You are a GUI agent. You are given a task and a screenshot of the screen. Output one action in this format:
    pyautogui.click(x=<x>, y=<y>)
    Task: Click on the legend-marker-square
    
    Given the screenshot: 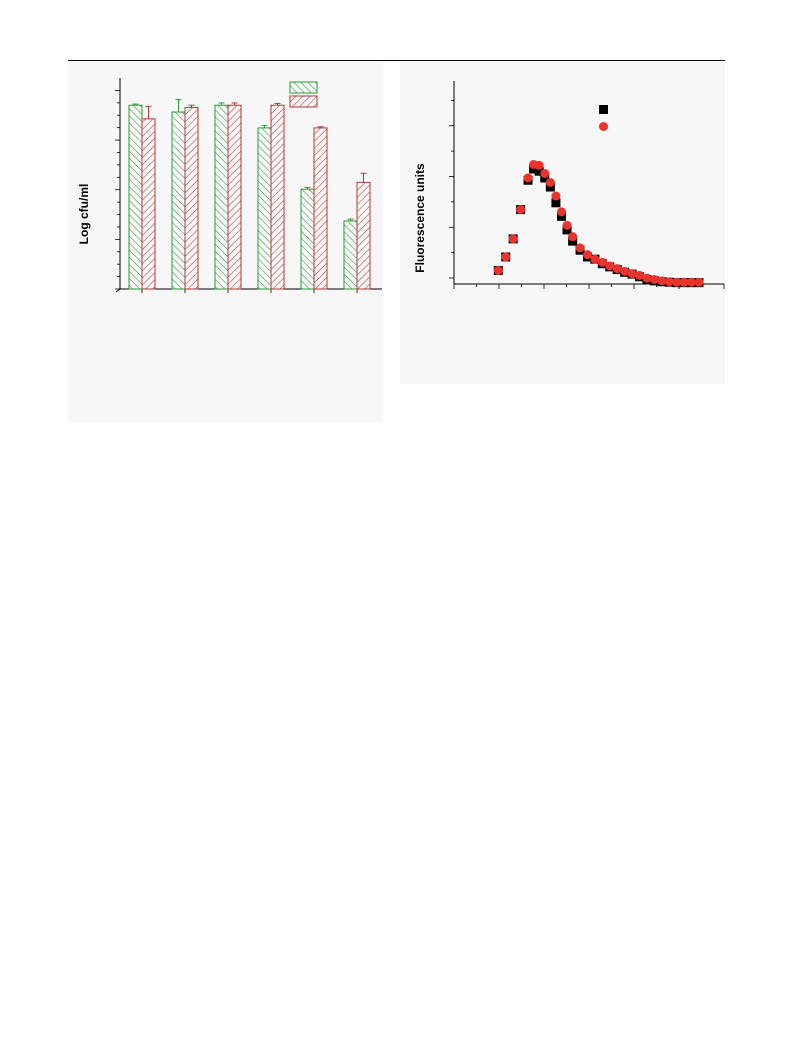 What is the action you would take?
    pyautogui.click(x=603, y=109)
    